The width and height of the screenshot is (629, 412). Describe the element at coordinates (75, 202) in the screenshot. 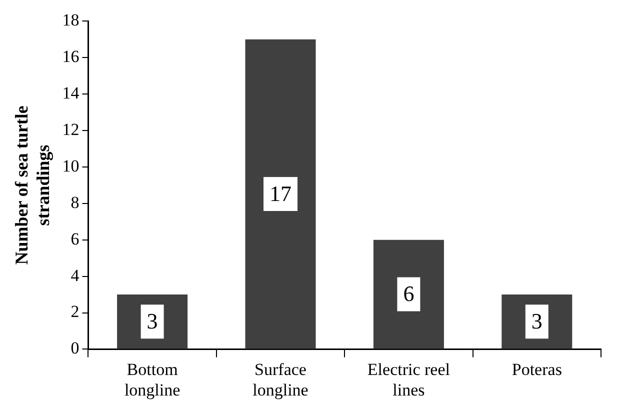

I see `y-tick-label: 8` at that location.